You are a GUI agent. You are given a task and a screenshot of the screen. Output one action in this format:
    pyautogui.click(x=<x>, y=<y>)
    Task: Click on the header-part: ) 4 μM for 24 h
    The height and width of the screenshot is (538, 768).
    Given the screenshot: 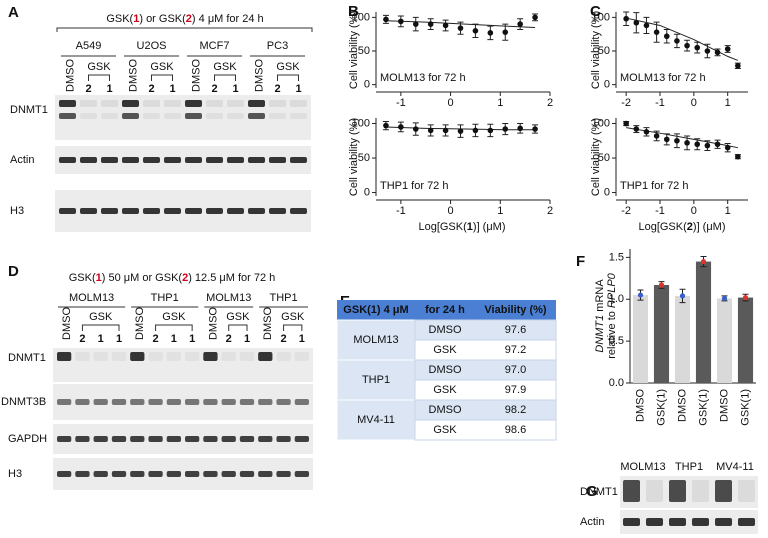 What is the action you would take?
    pyautogui.click(x=228, y=19)
    